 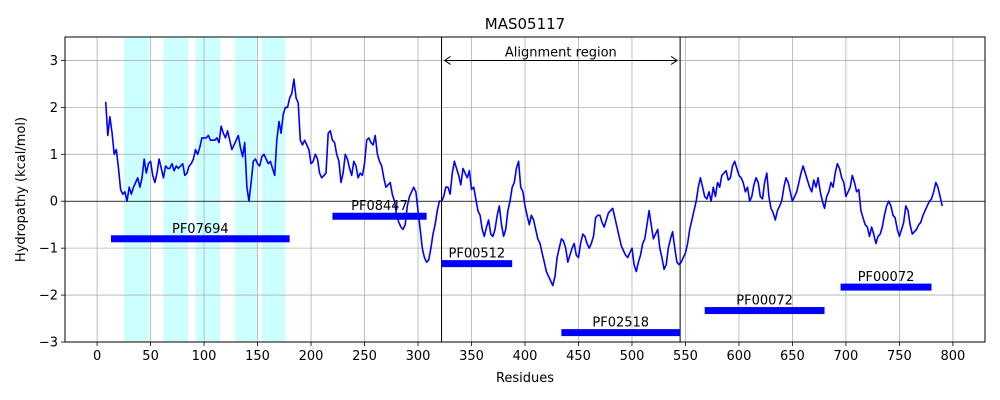 I want to click on shaded-regions, so click(x=204, y=189).